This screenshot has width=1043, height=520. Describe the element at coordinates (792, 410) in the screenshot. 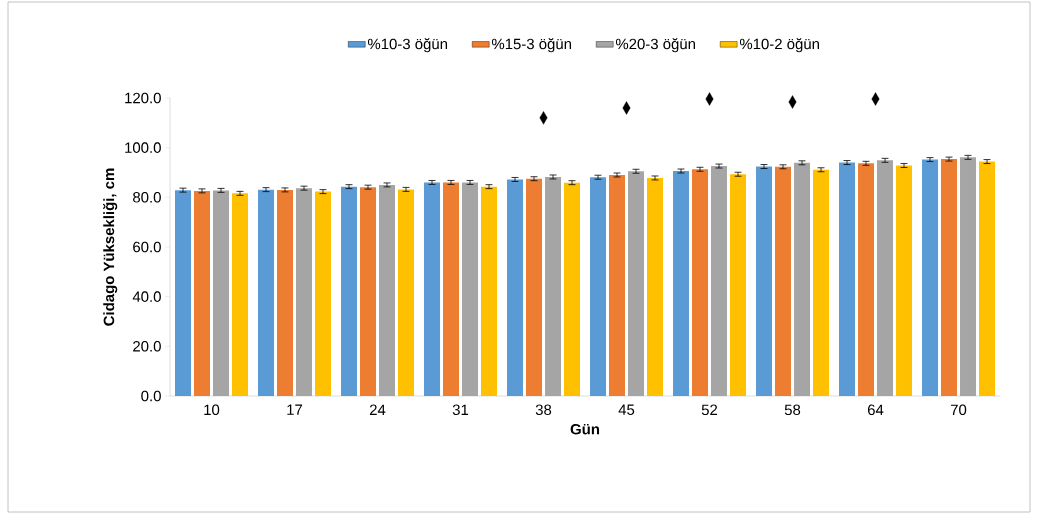

I see `x-tick-label: 58` at that location.